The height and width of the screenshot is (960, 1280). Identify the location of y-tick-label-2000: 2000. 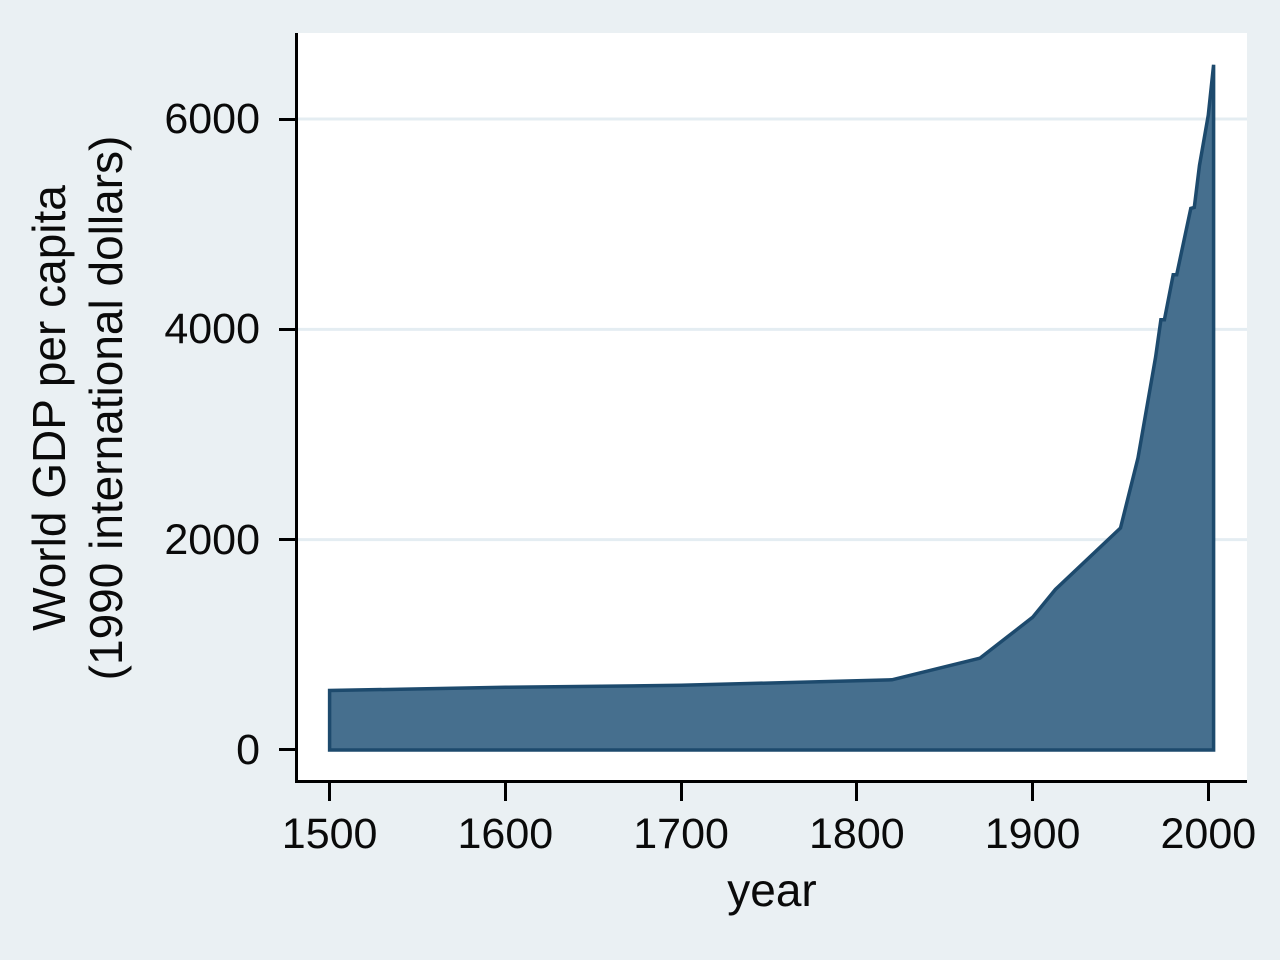
(212, 539).